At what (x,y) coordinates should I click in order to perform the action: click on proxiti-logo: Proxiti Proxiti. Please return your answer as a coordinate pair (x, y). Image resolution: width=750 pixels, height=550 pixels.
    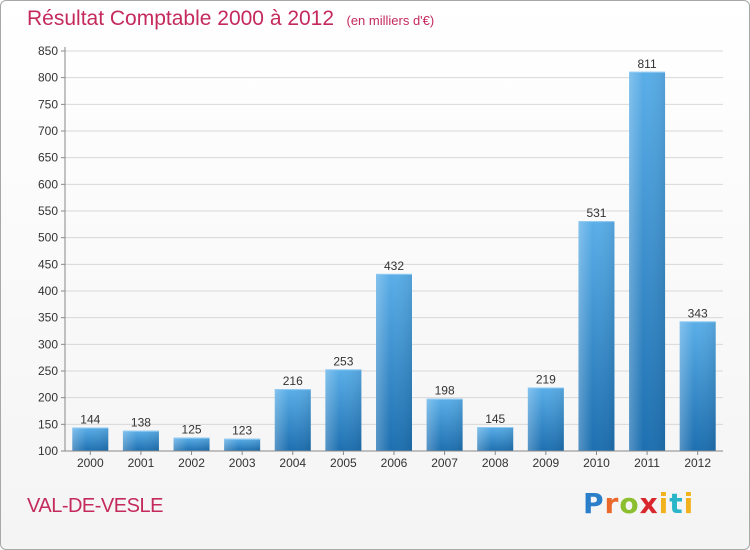
    Looking at the image, I should click on (639, 503).